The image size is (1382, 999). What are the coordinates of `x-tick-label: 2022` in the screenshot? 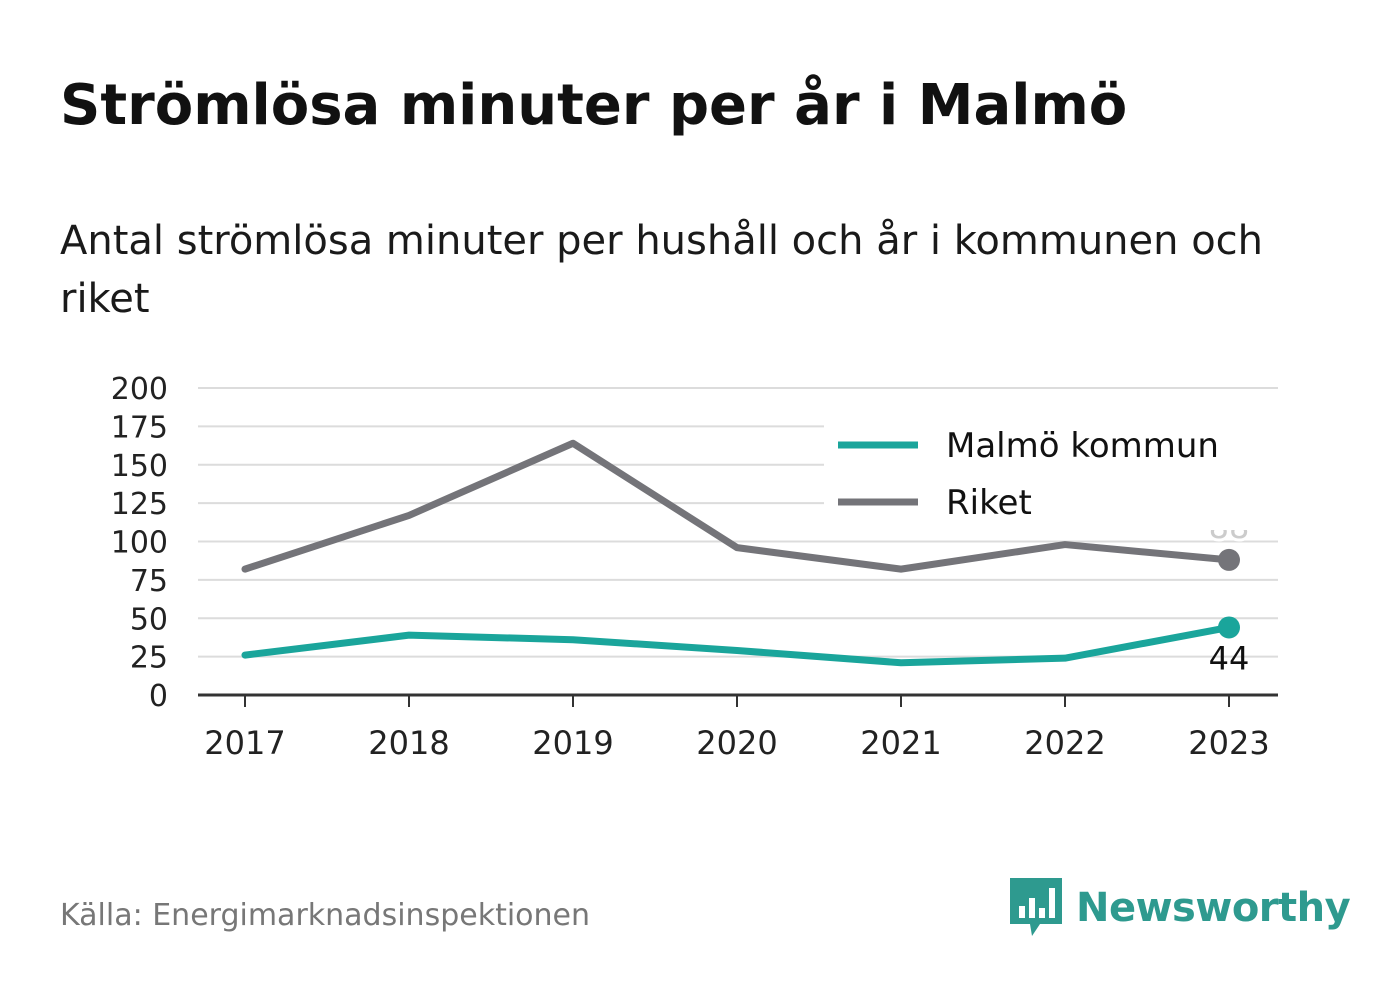 It's located at (1064, 743).